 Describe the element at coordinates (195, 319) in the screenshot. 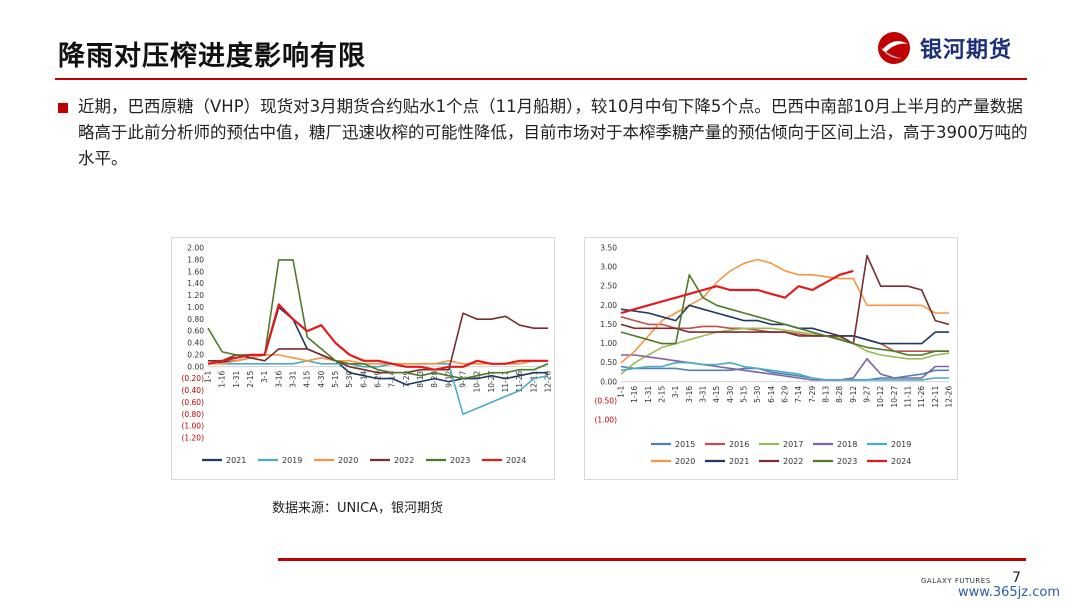

I see `y-tick-label: 0.80` at that location.